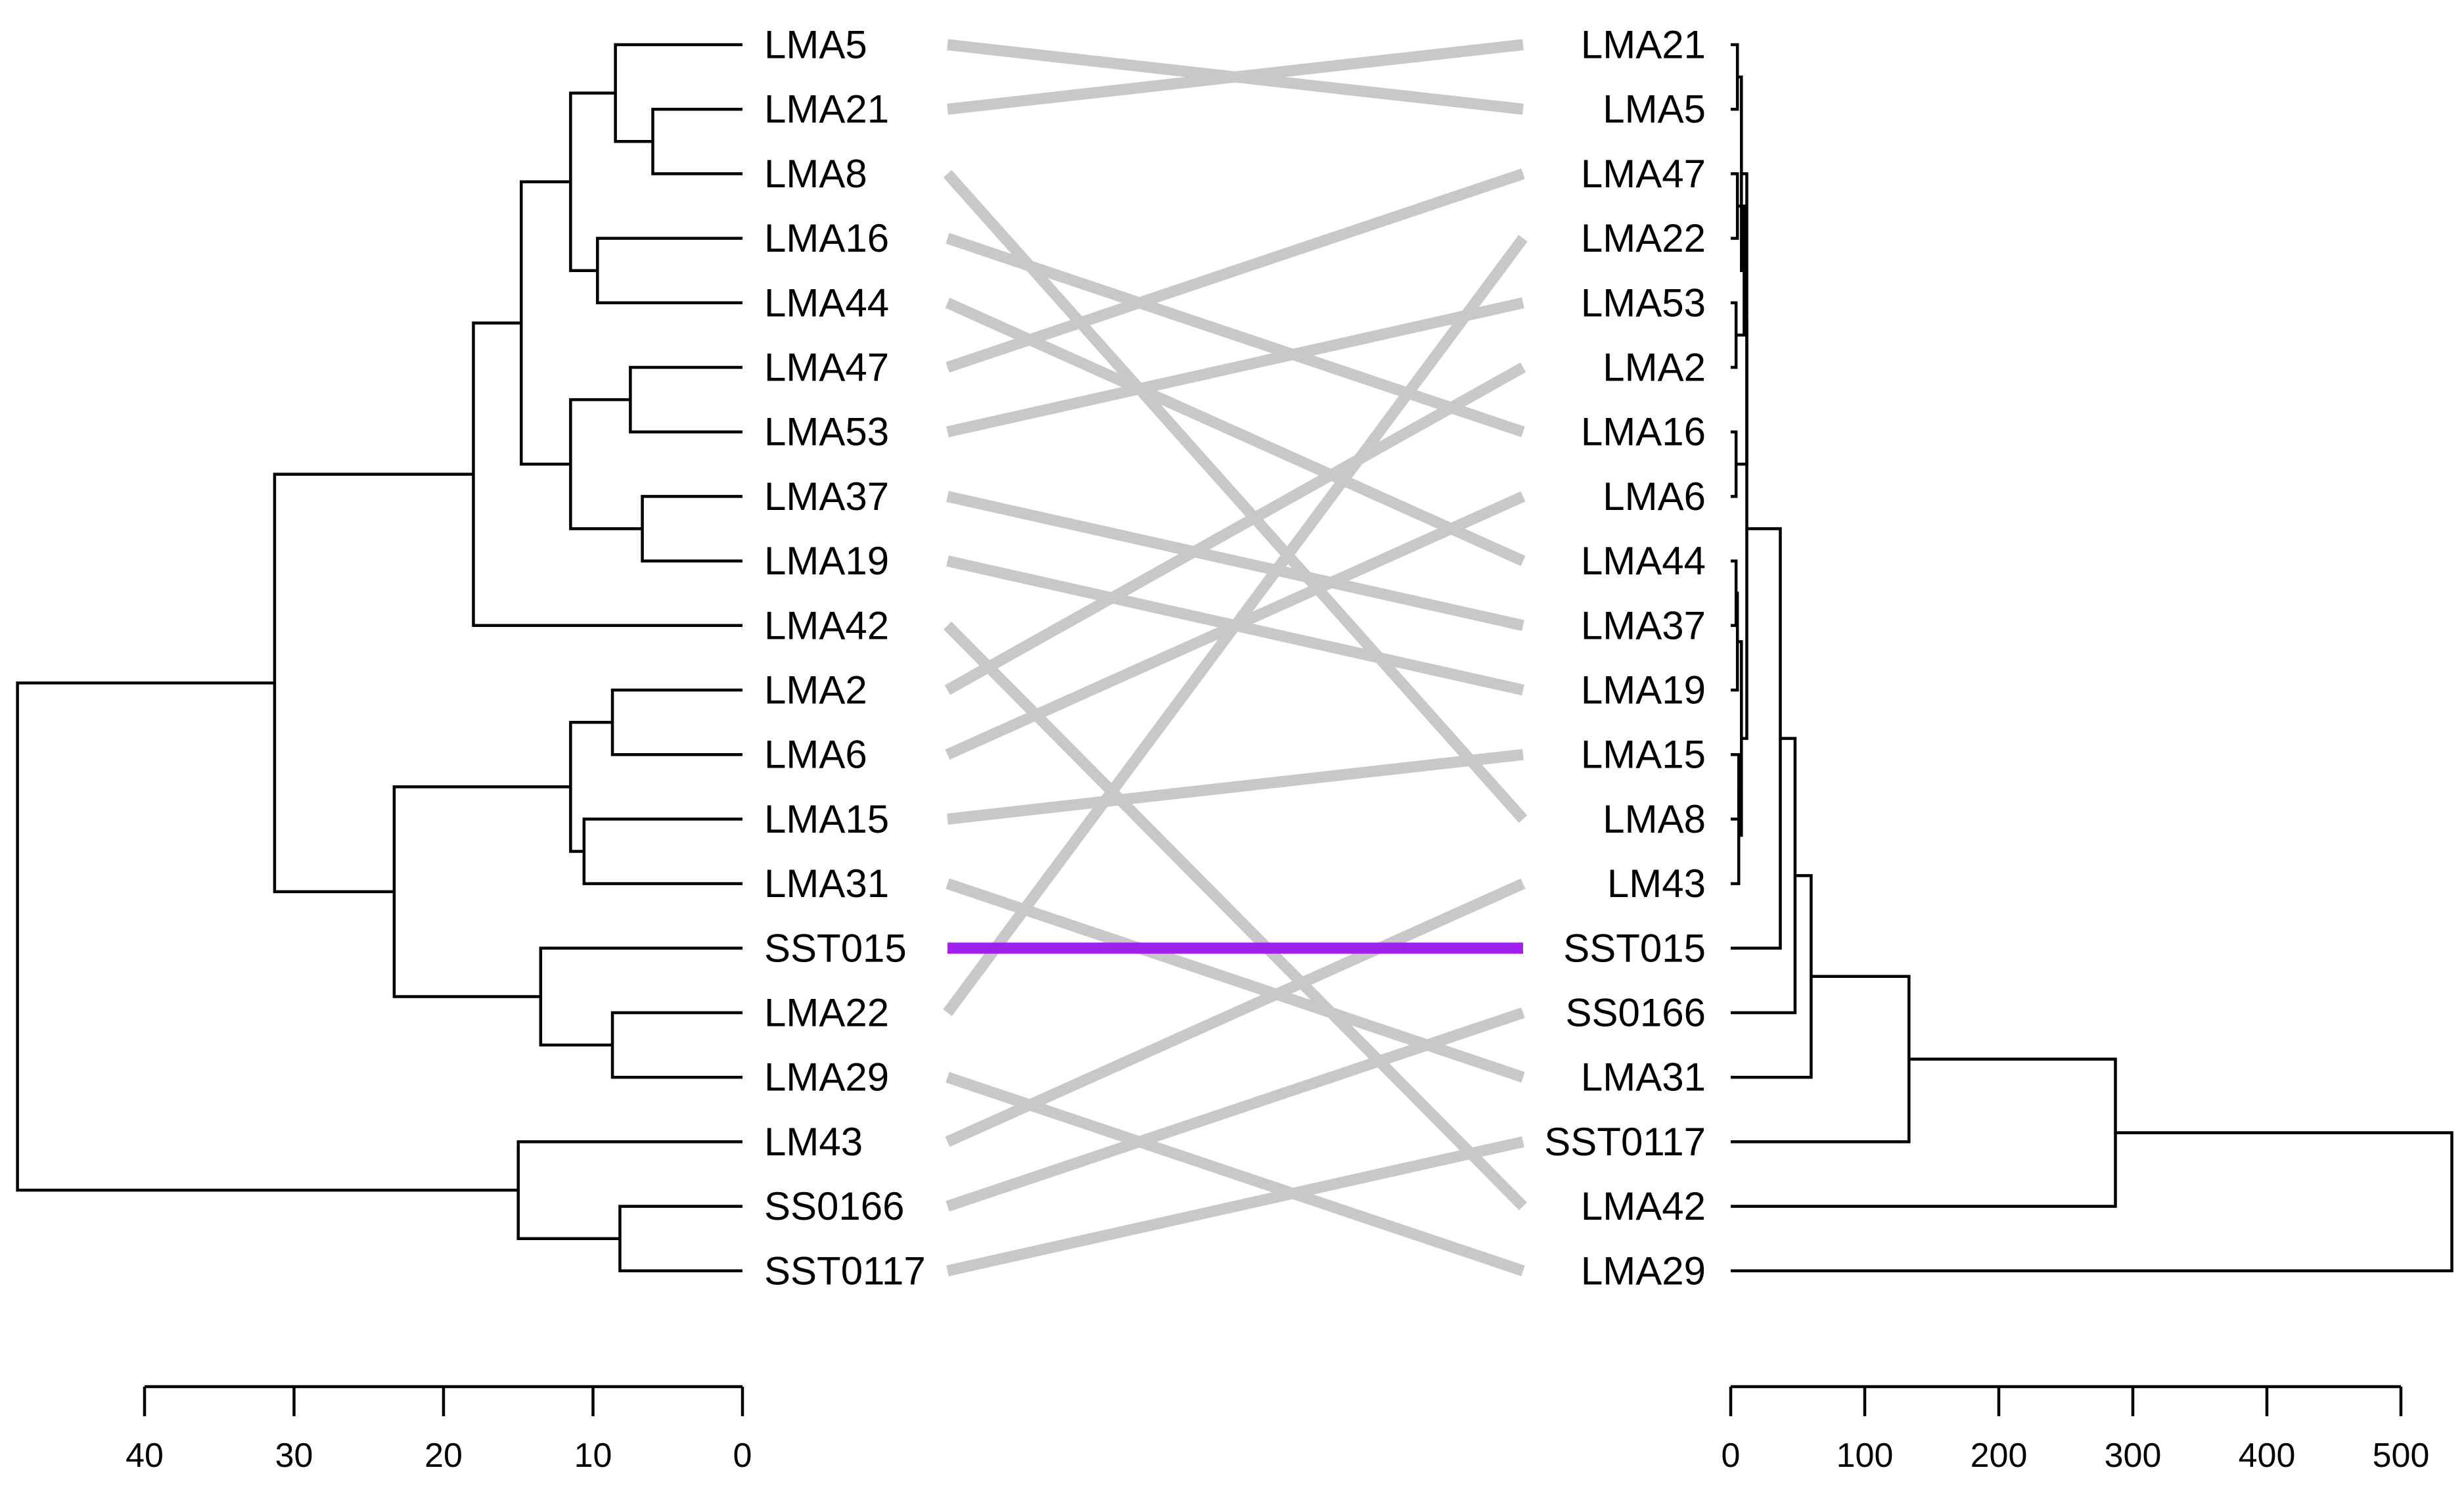 The height and width of the screenshot is (1501, 2464). I want to click on right-leaf-label-lma15: LMA15, so click(1644, 755).